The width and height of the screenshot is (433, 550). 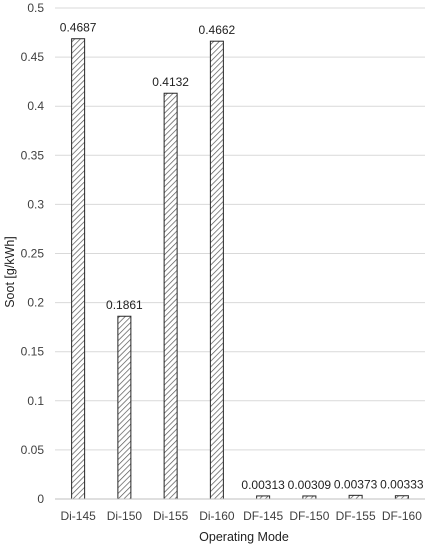 What do you see at coordinates (78, 516) in the screenshot?
I see `x-tick-label: Di-145` at bounding box center [78, 516].